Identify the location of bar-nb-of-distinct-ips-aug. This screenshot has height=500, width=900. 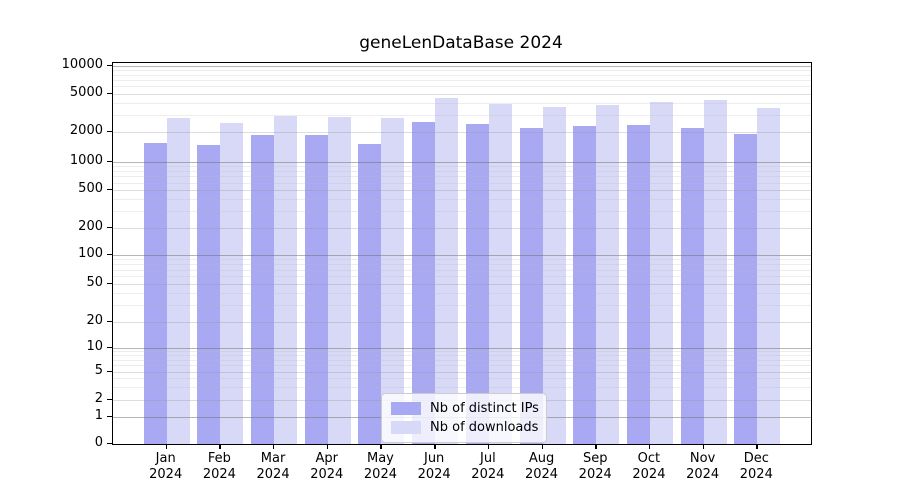
(531, 285).